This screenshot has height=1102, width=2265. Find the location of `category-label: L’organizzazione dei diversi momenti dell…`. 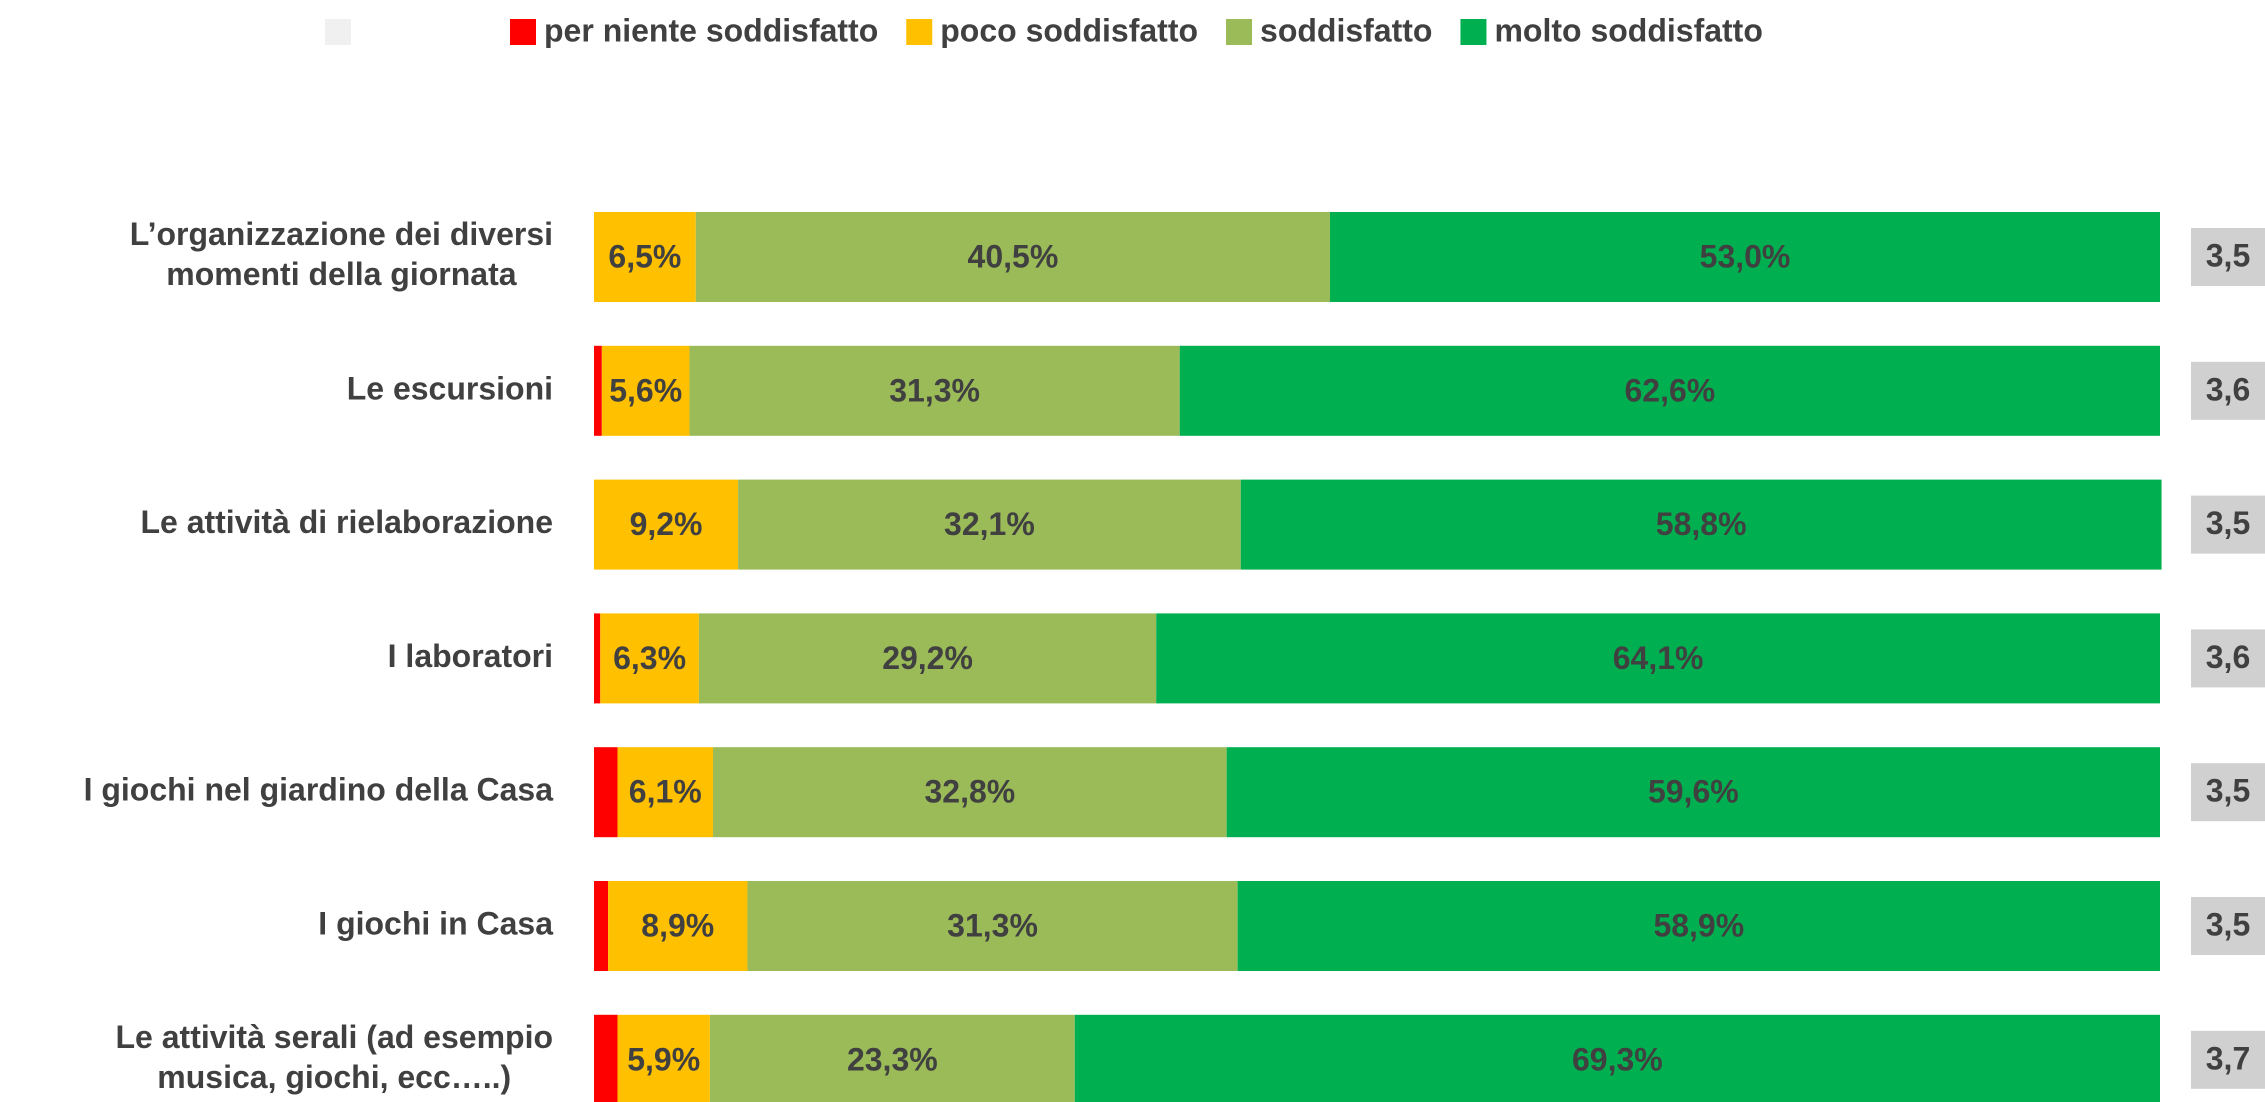

category-label: L’organizzazione dei diversi momenti dell… is located at coordinates (341, 254).